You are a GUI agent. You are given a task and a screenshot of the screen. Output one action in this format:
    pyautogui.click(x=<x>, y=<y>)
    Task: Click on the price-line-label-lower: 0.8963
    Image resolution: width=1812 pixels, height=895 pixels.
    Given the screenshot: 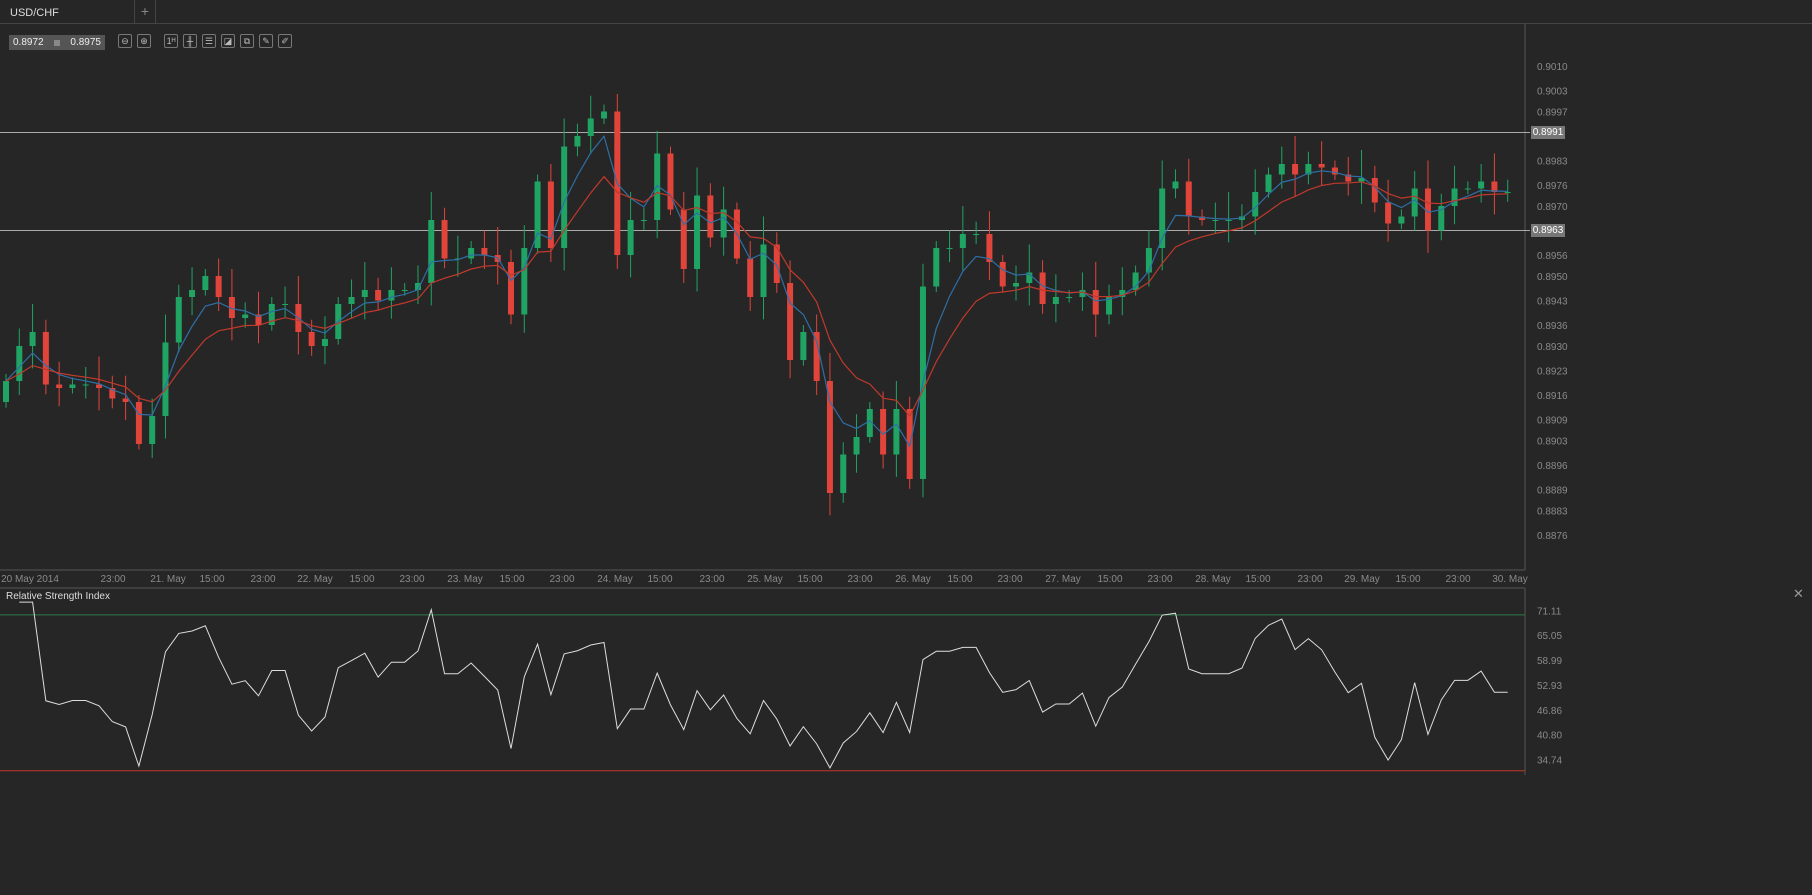 What is the action you would take?
    pyautogui.click(x=1548, y=230)
    